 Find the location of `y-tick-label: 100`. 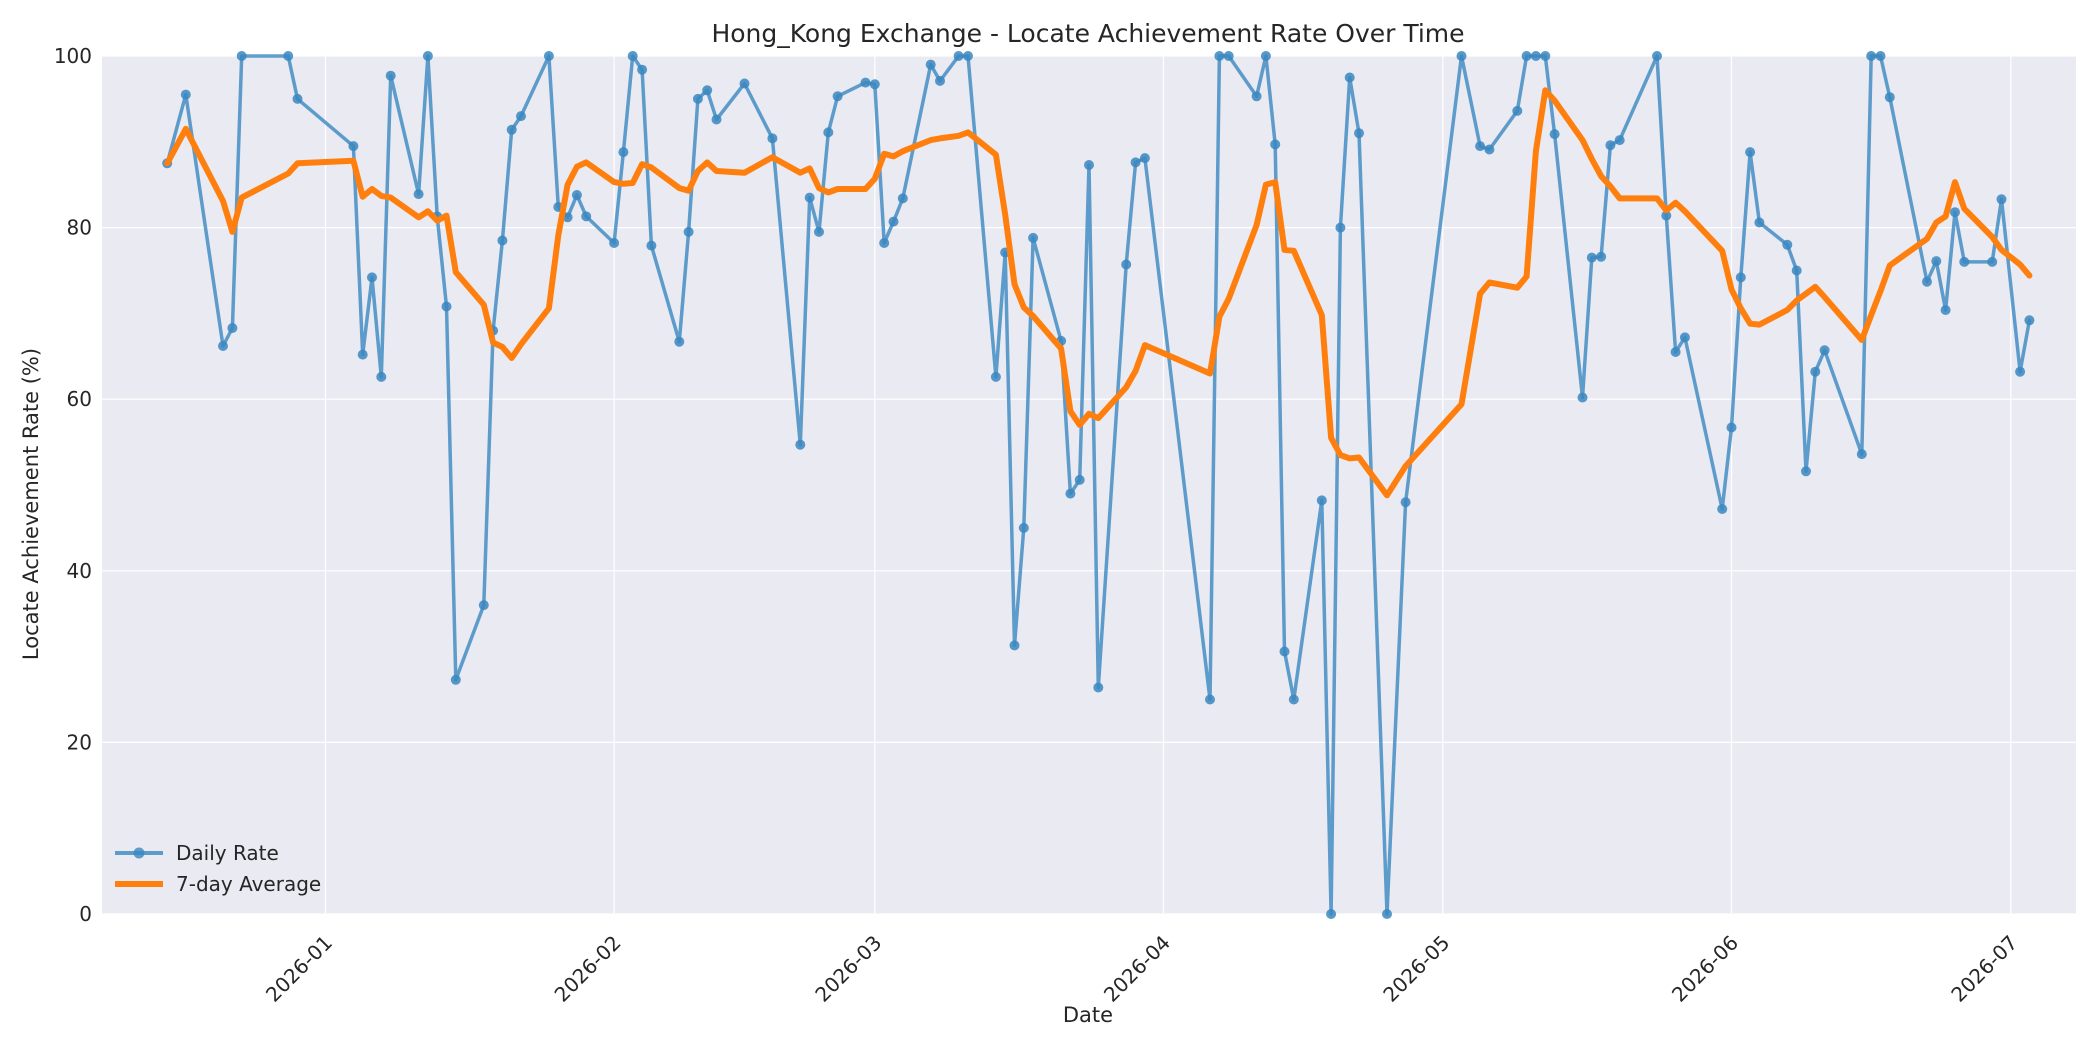

y-tick-label: 100 is located at coordinates (73, 56).